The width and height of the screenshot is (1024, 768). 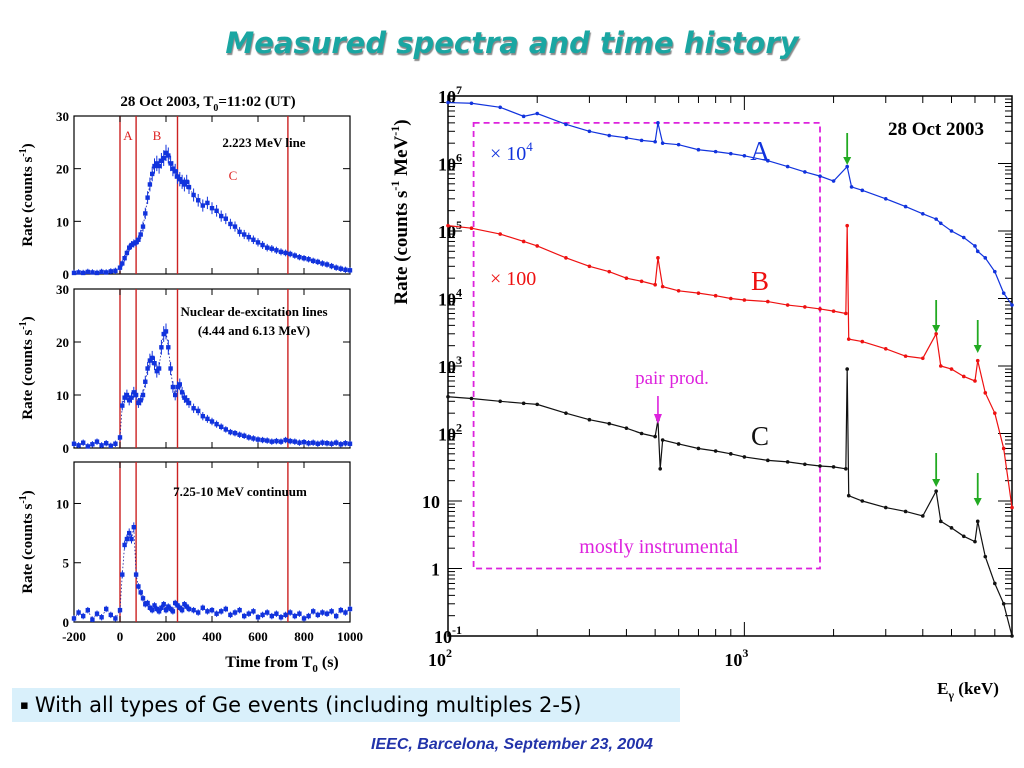 What do you see at coordinates (440, 658) in the screenshot?
I see `x-tick-label: 102` at bounding box center [440, 658].